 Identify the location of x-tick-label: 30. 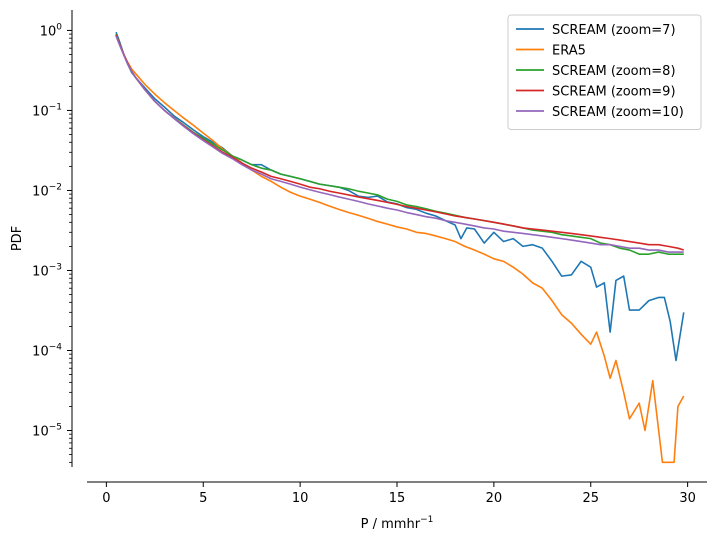
(687, 498).